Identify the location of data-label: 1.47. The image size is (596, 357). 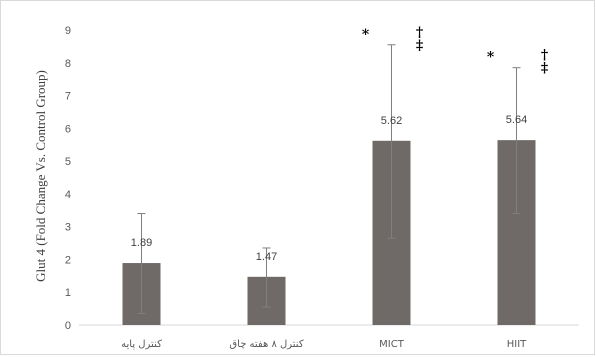
(266, 257).